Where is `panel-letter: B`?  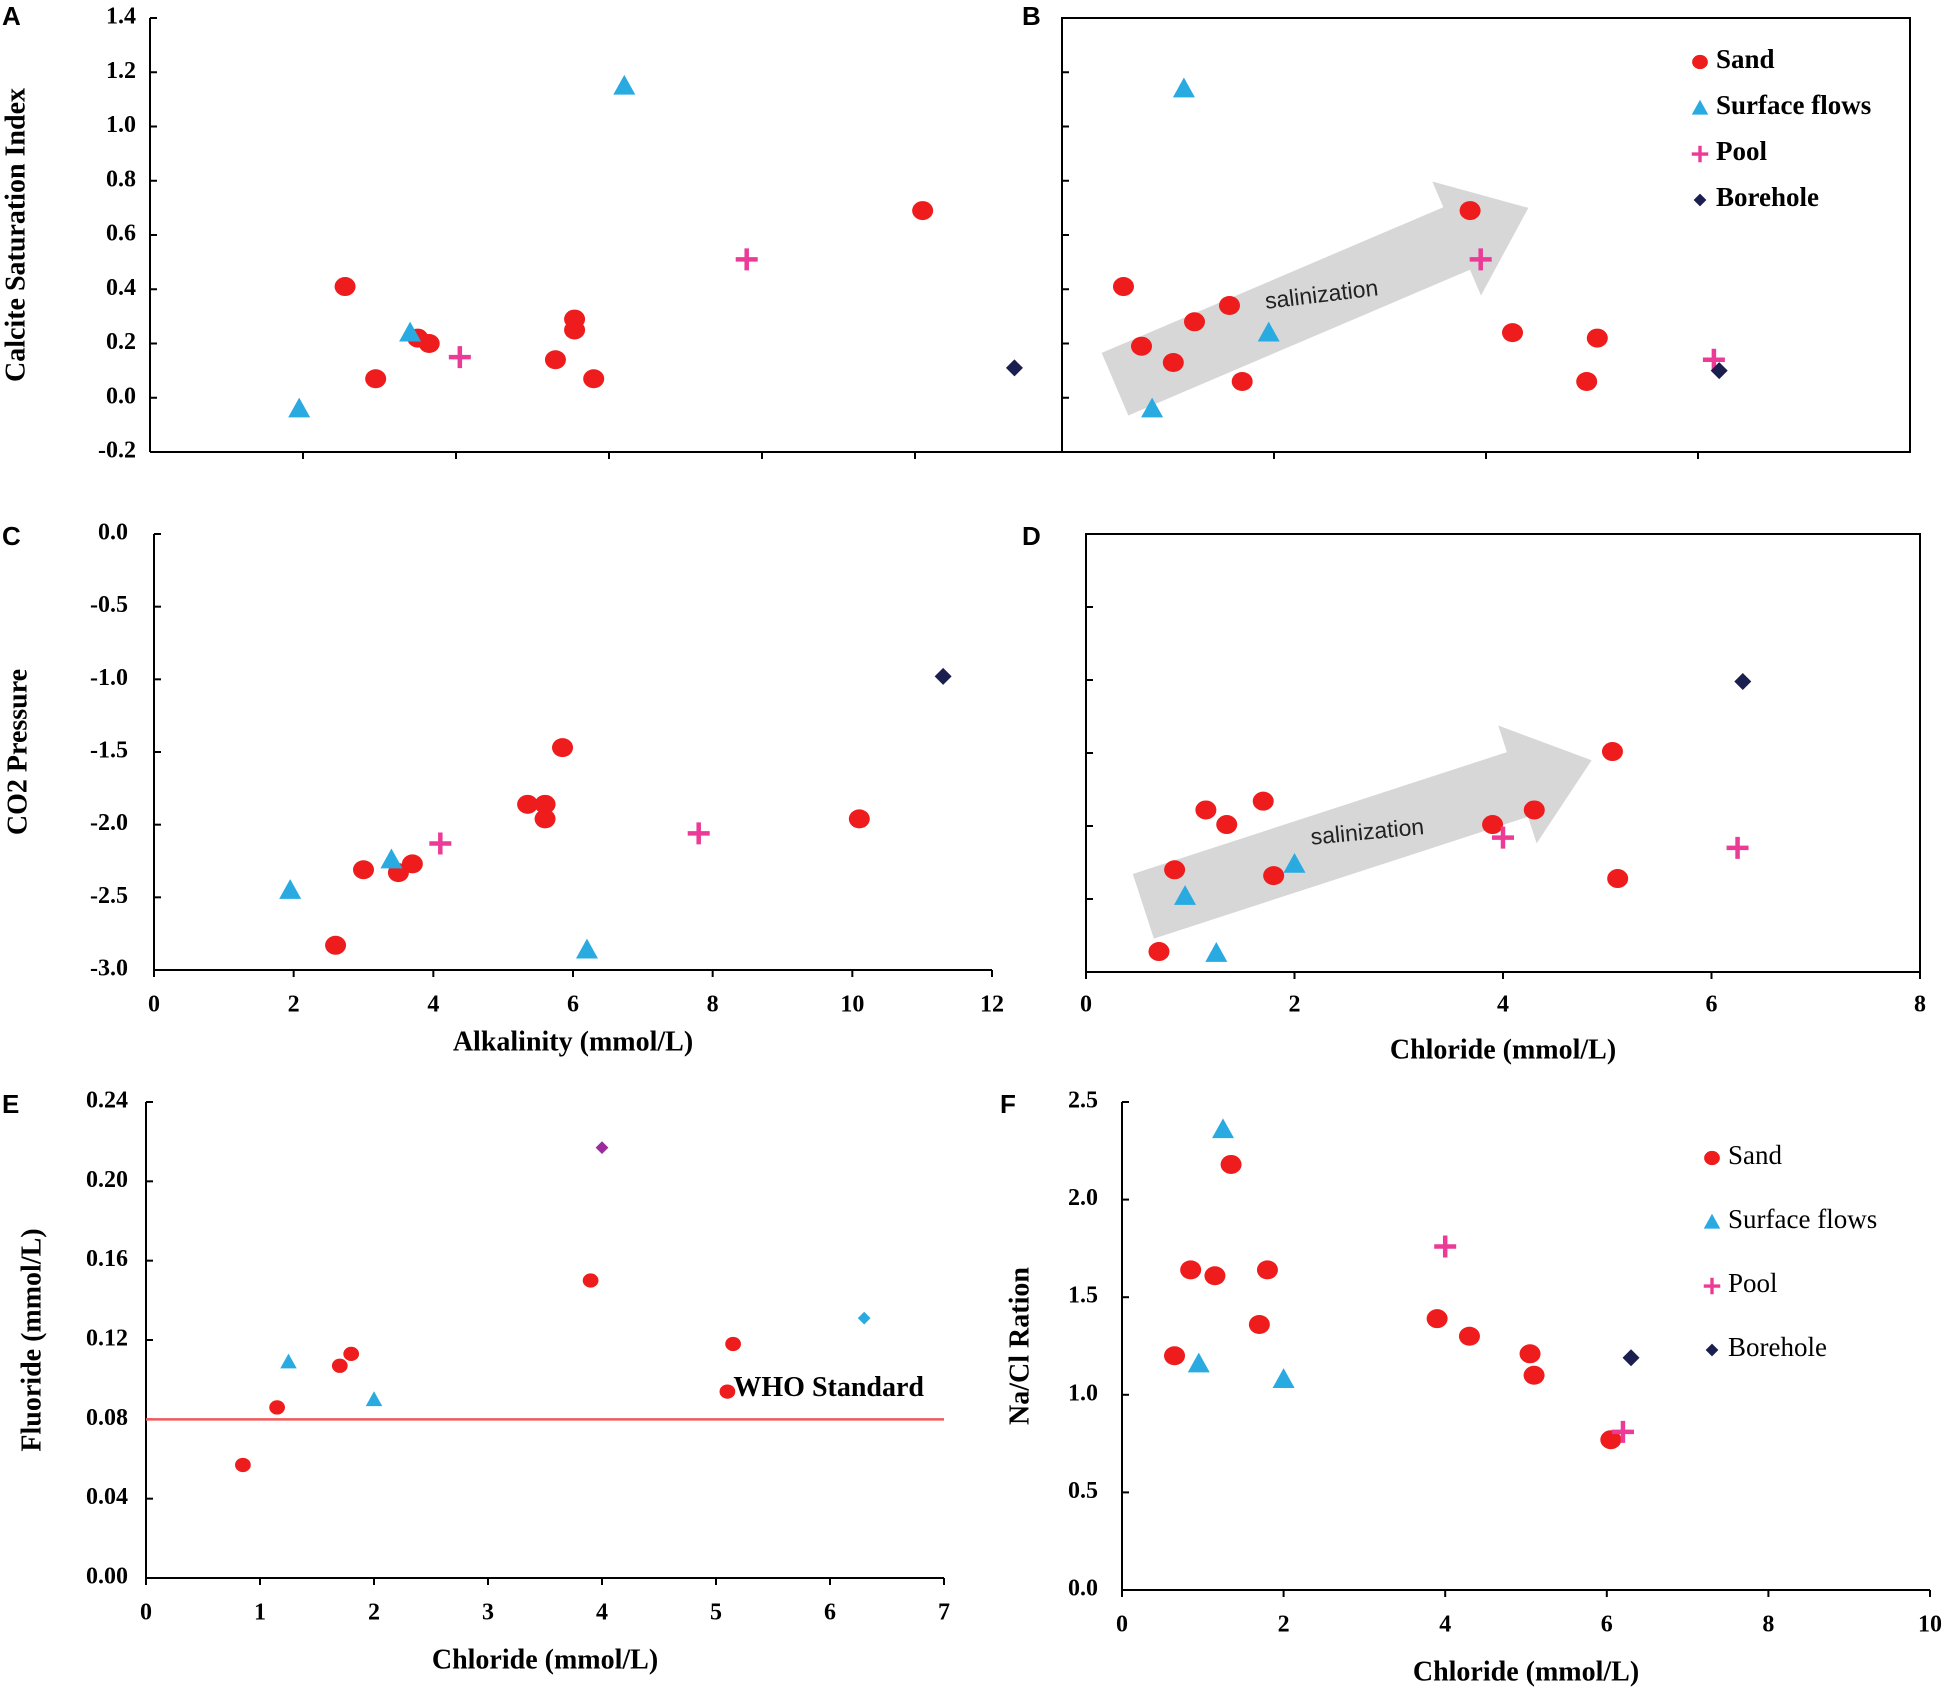 panel-letter: B is located at coordinates (1031, 16).